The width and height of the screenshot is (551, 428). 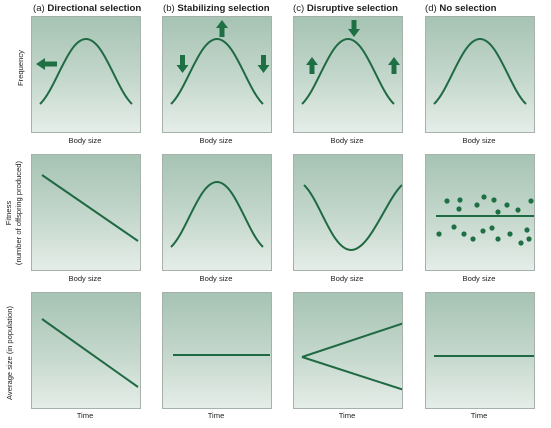 I want to click on column-title-d: (d) No selection, so click(x=460, y=9).